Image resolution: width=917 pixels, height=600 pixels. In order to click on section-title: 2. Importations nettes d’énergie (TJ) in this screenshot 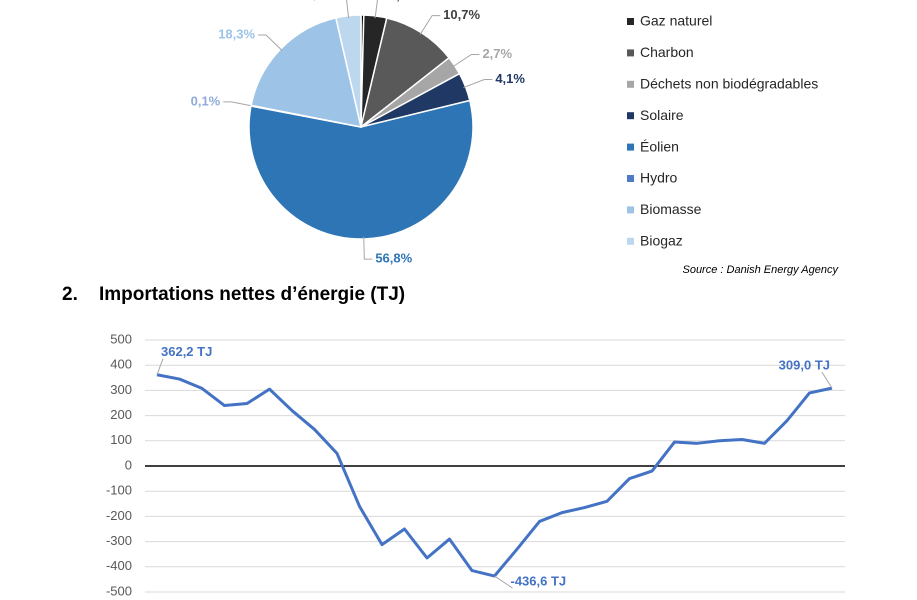, I will do `click(233, 294)`.